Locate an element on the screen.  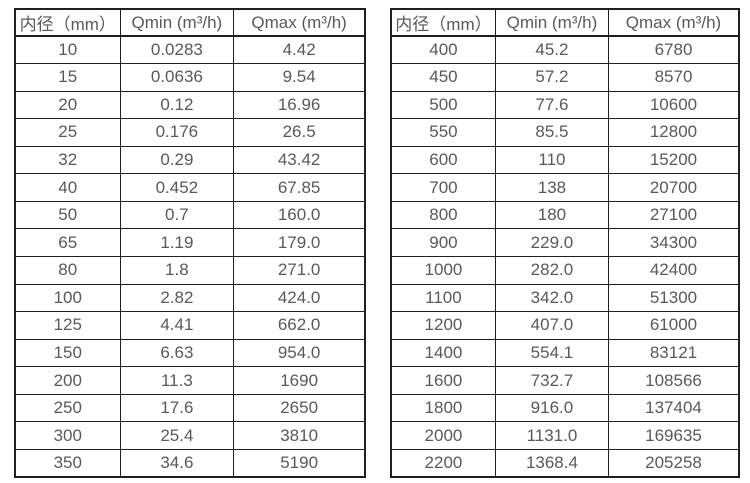
cell-inner-diameter: 1100 is located at coordinates (443, 298).